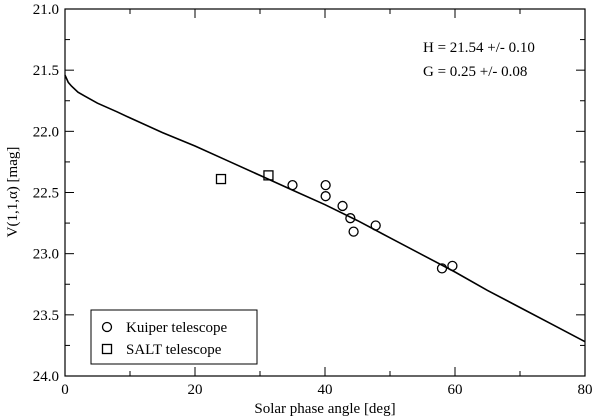 This screenshot has height=418, width=600. Describe the element at coordinates (46, 377) in the screenshot. I see `y-tick-label: 24.0` at that location.